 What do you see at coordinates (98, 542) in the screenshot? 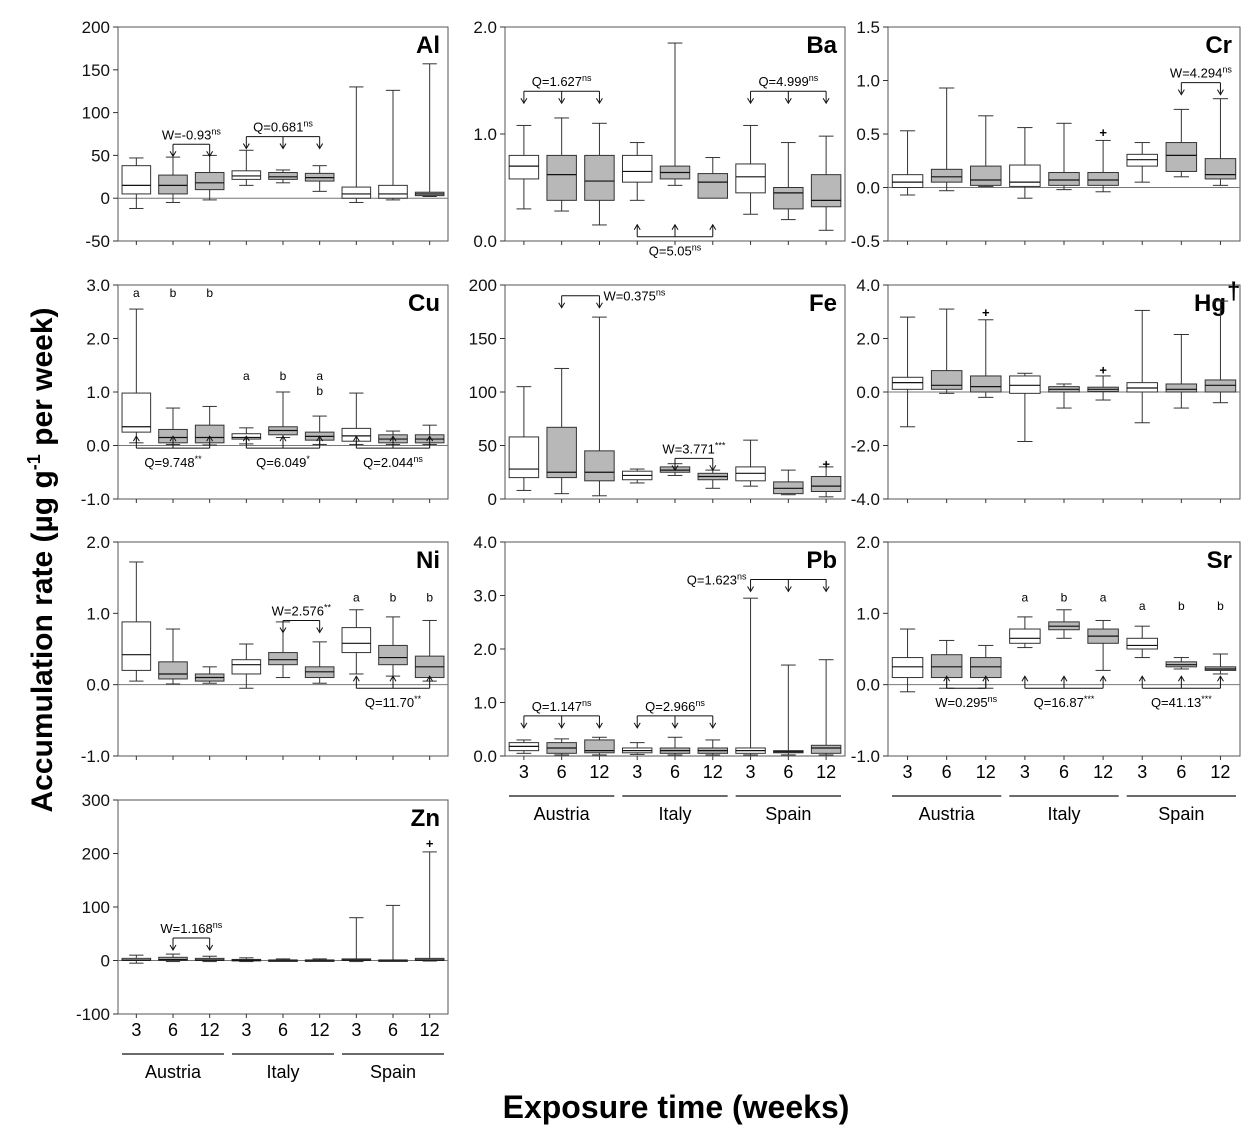
I see `y-tick-label: 2.0` at bounding box center [98, 542].